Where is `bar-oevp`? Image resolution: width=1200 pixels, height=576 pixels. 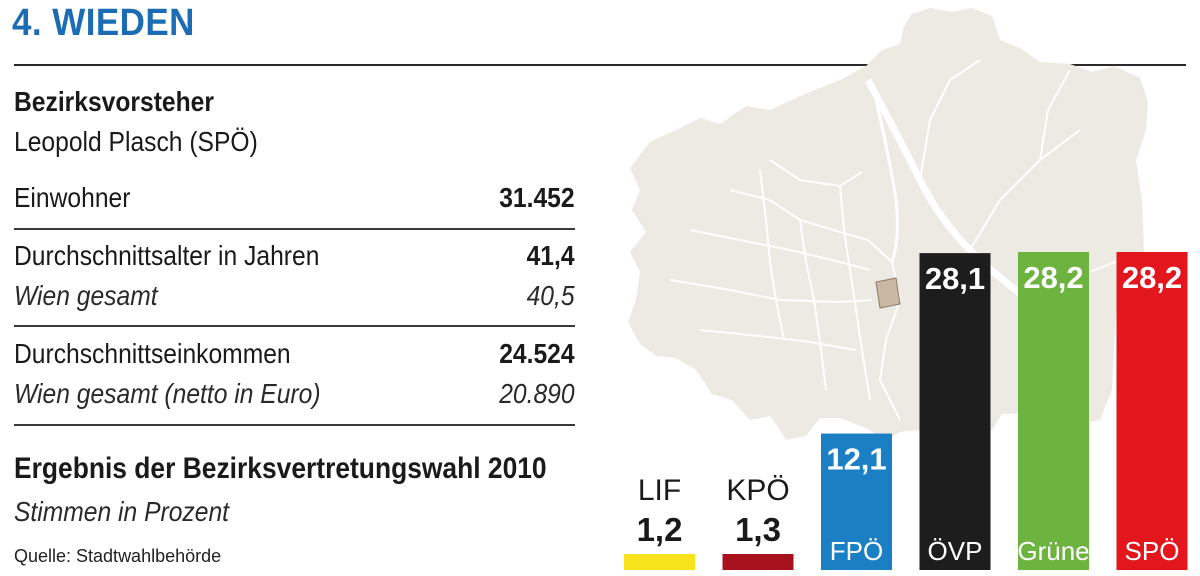
bar-oevp is located at coordinates (955, 411).